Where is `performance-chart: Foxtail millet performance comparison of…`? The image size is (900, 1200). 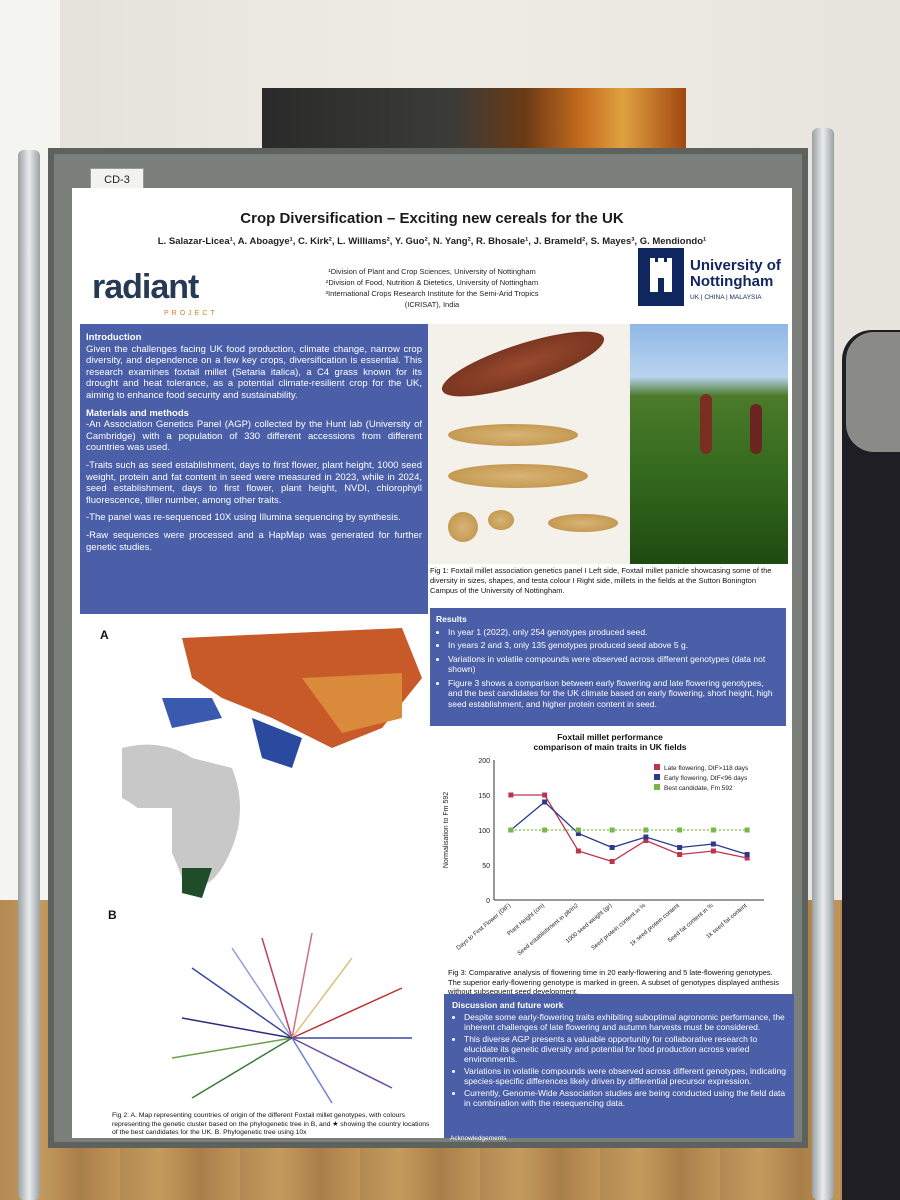 performance-chart: Foxtail millet performance comparison of… is located at coordinates (610, 848).